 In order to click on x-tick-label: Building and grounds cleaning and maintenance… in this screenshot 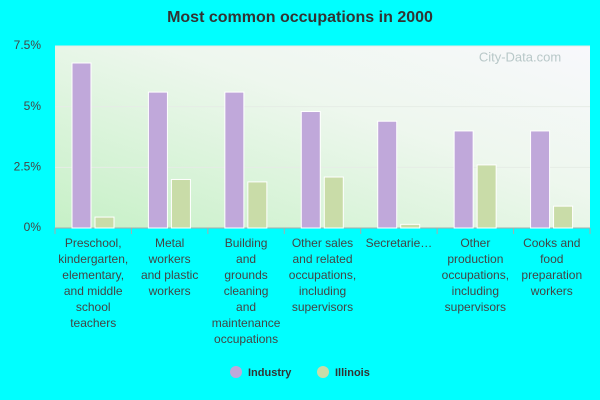, I will do `click(246, 291)`.